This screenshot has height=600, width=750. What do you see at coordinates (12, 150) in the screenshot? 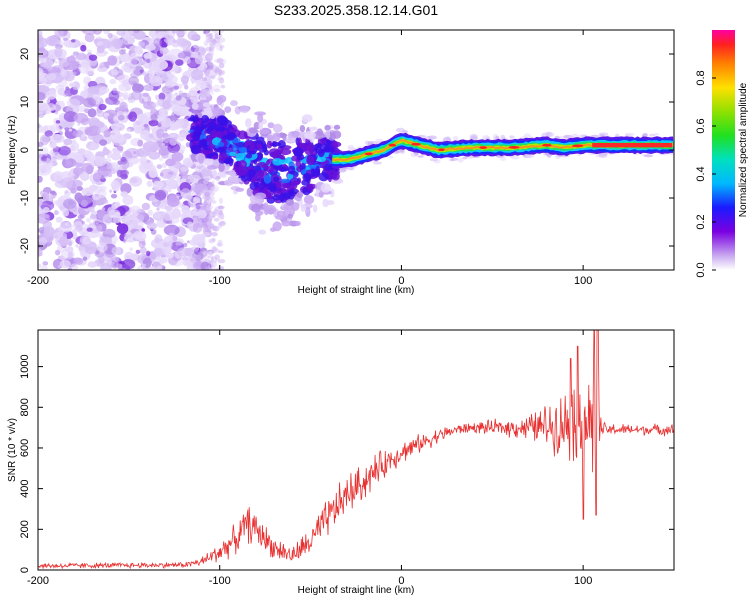
I see `spectrogram-y-label: Frequency (Hz)` at bounding box center [12, 150].